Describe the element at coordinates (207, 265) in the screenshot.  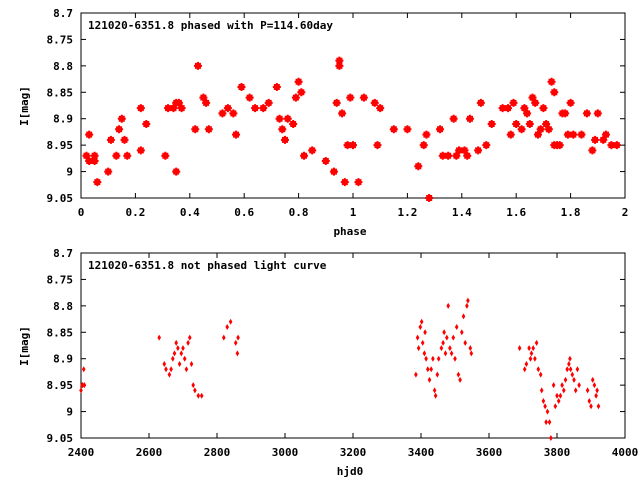
I see `chart-title: 121020-6351.8 not phased light curve` at that location.